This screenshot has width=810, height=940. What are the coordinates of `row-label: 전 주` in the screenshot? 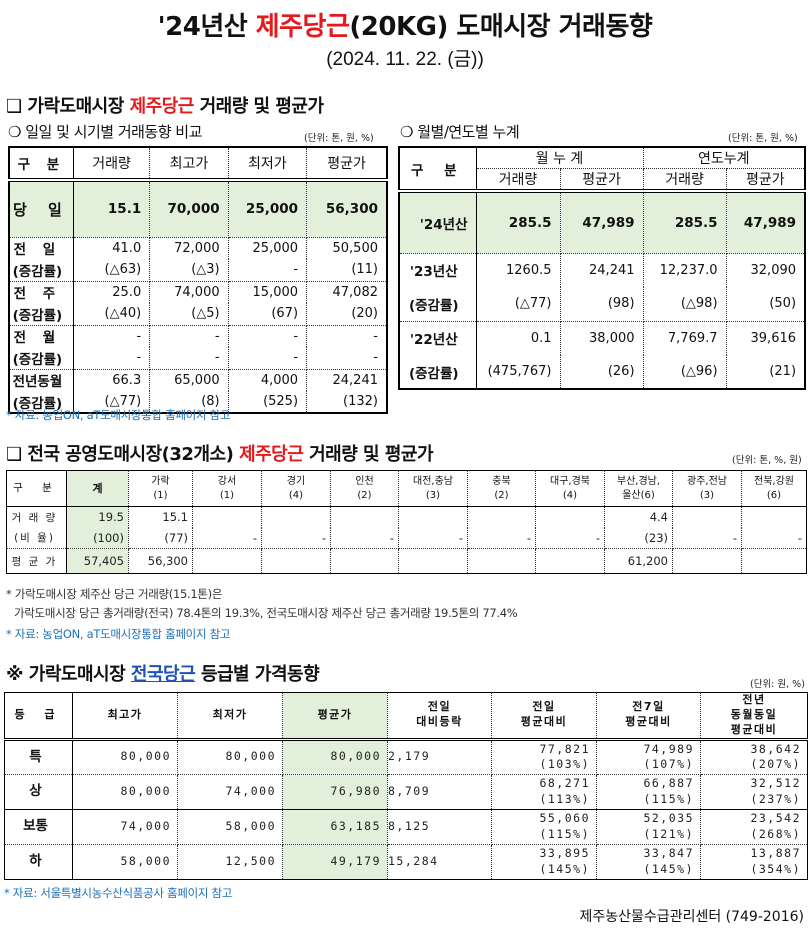 It's located at (41, 292).